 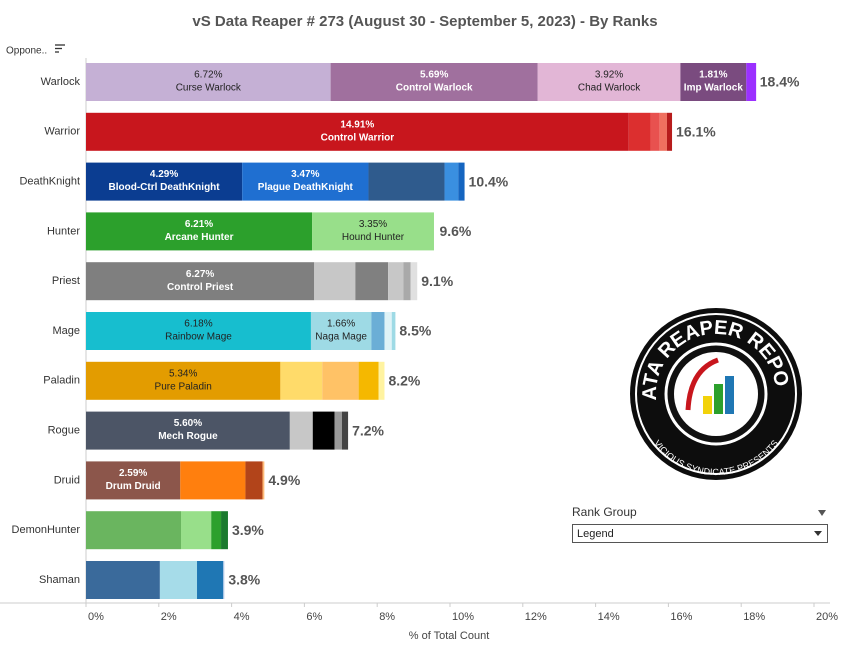 What do you see at coordinates (66, 331) in the screenshot?
I see `y-tick-label: Mage` at bounding box center [66, 331].